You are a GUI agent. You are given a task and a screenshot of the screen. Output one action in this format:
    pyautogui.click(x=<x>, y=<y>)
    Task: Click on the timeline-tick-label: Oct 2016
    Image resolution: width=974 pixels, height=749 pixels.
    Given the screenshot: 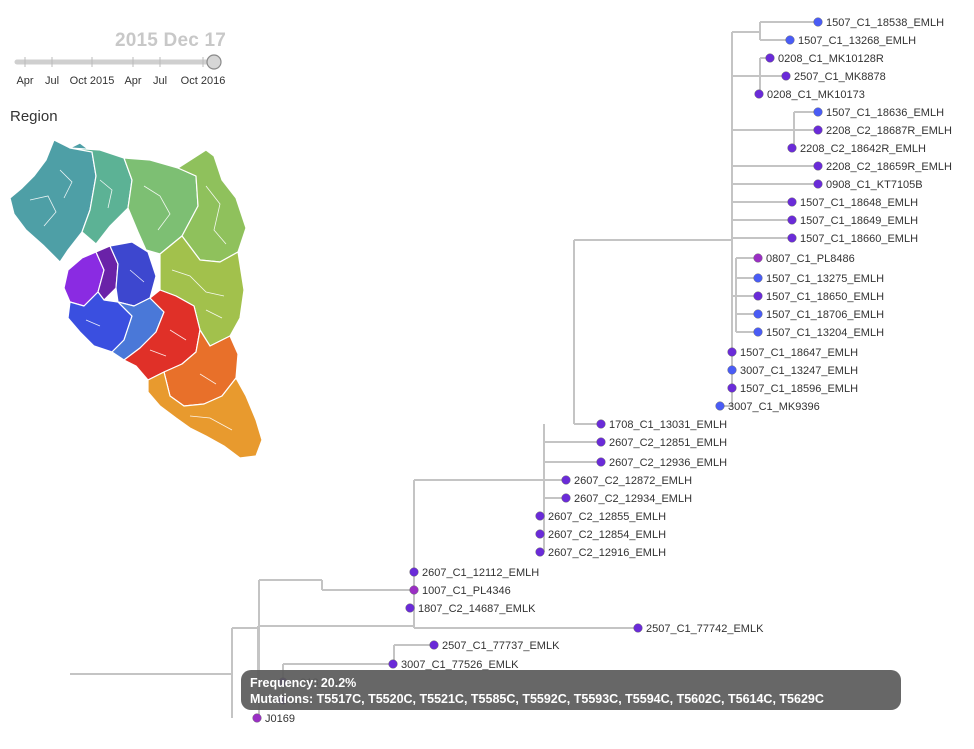 What is the action you would take?
    pyautogui.click(x=203, y=81)
    